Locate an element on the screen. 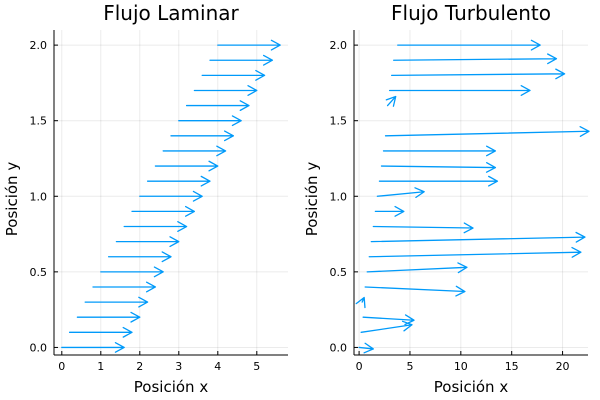 This screenshot has width=600, height=400. laminar-x-tick-label: 2 is located at coordinates (139, 366).